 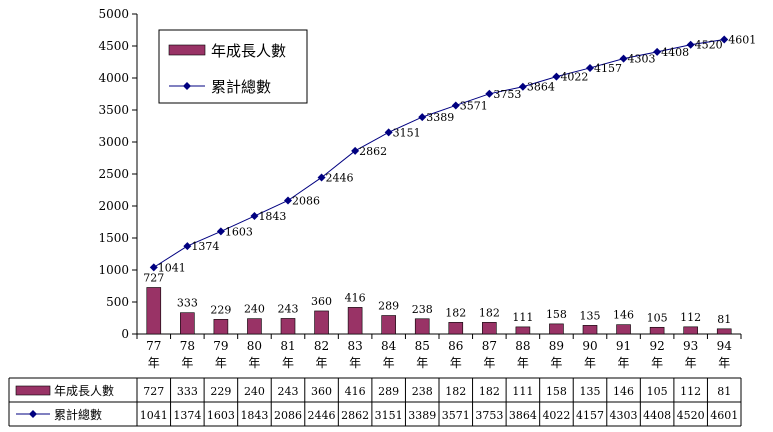 What do you see at coordinates (590, 391) in the screenshot?
I see `table-cell: 135` at bounding box center [590, 391].